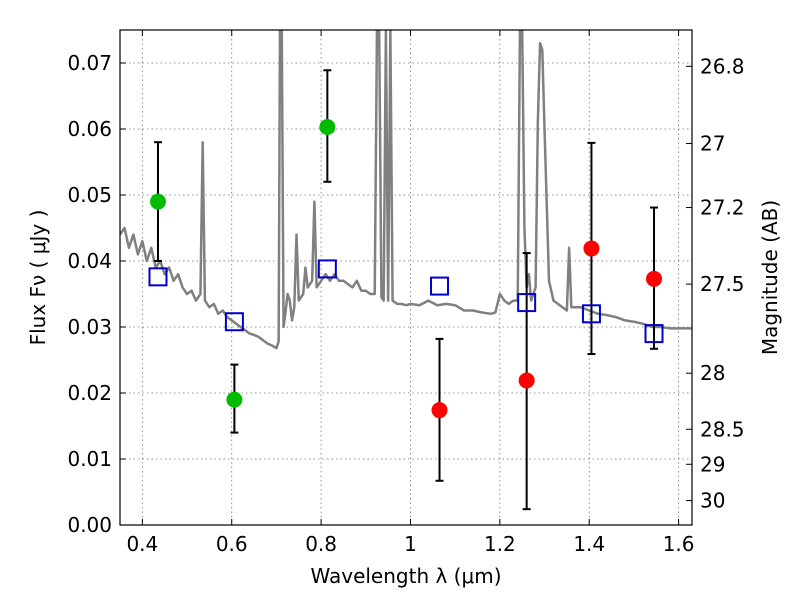 The image size is (800, 600). Describe the element at coordinates (722, 208) in the screenshot. I see `right-tick-label: 27.2` at that location.